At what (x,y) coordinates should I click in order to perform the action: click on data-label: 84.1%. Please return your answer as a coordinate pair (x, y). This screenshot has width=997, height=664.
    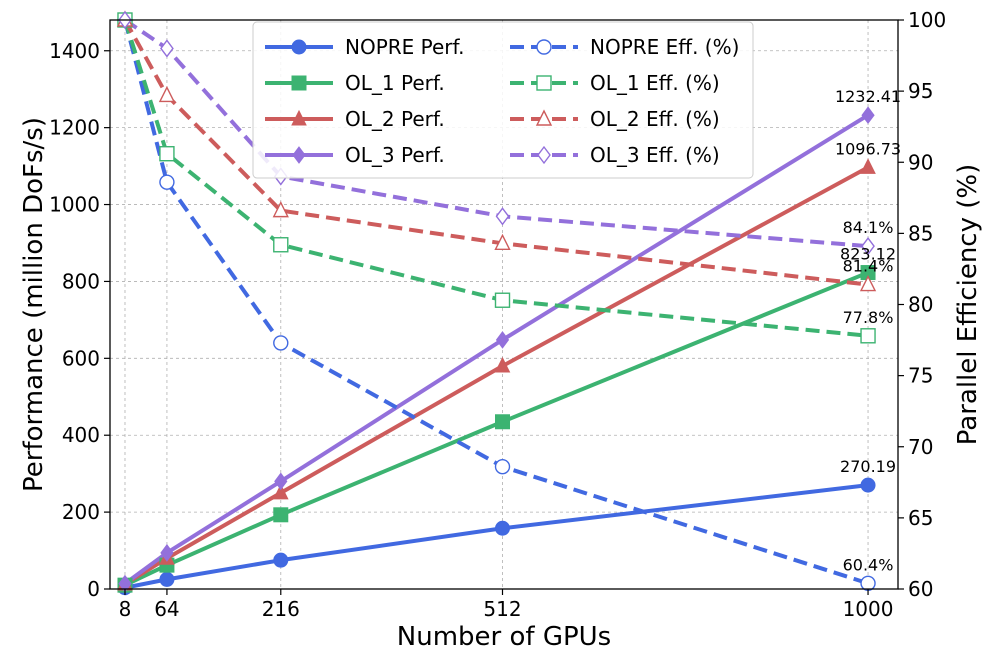
    Looking at the image, I should click on (868, 227).